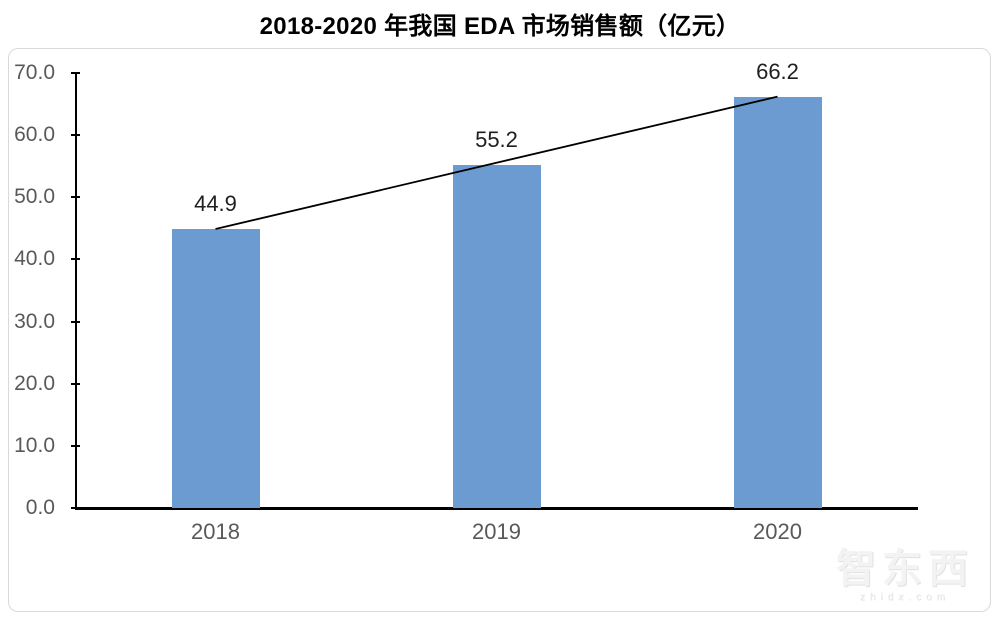 The height and width of the screenshot is (618, 1000). I want to click on x-axis-label-2018: 2018, so click(215, 531).